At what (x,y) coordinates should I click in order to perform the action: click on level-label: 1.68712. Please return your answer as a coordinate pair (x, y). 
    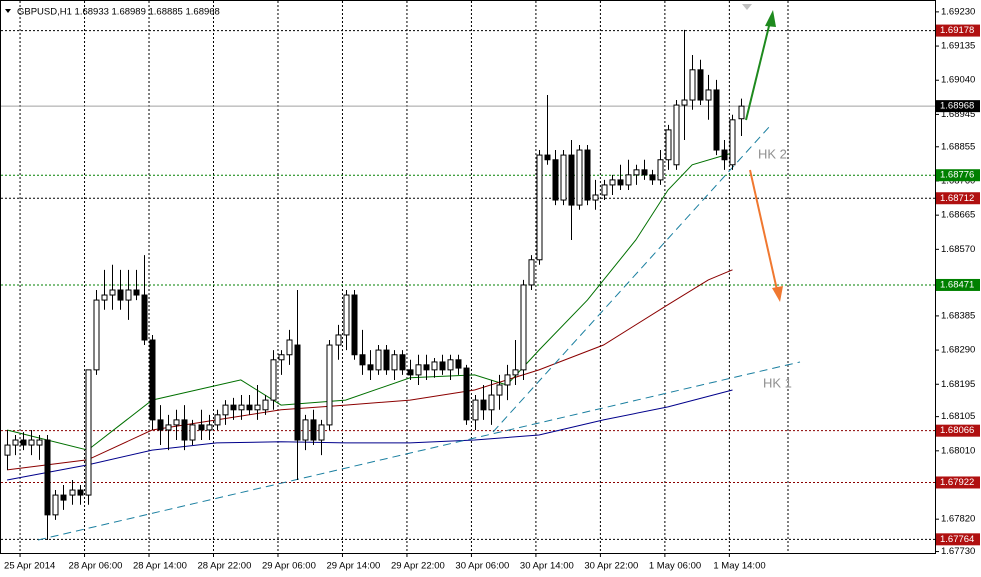
    Looking at the image, I should click on (957, 198).